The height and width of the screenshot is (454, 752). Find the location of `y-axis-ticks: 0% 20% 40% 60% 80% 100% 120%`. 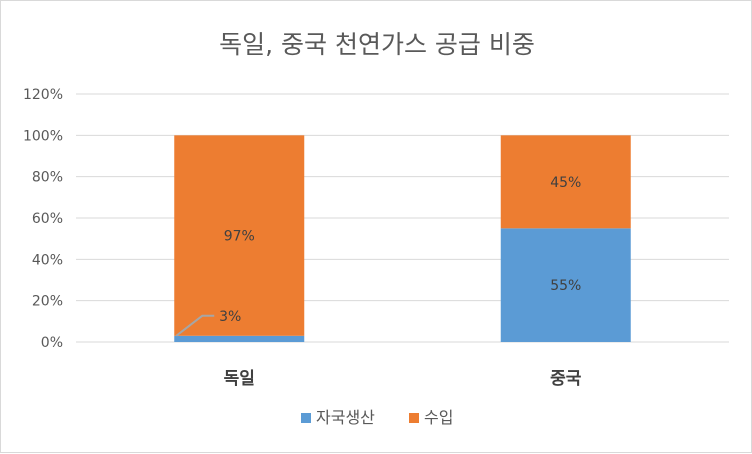

y-axis-ticks: 0% 20% 40% 60% 80% 100% 120% is located at coordinates (43, 219).